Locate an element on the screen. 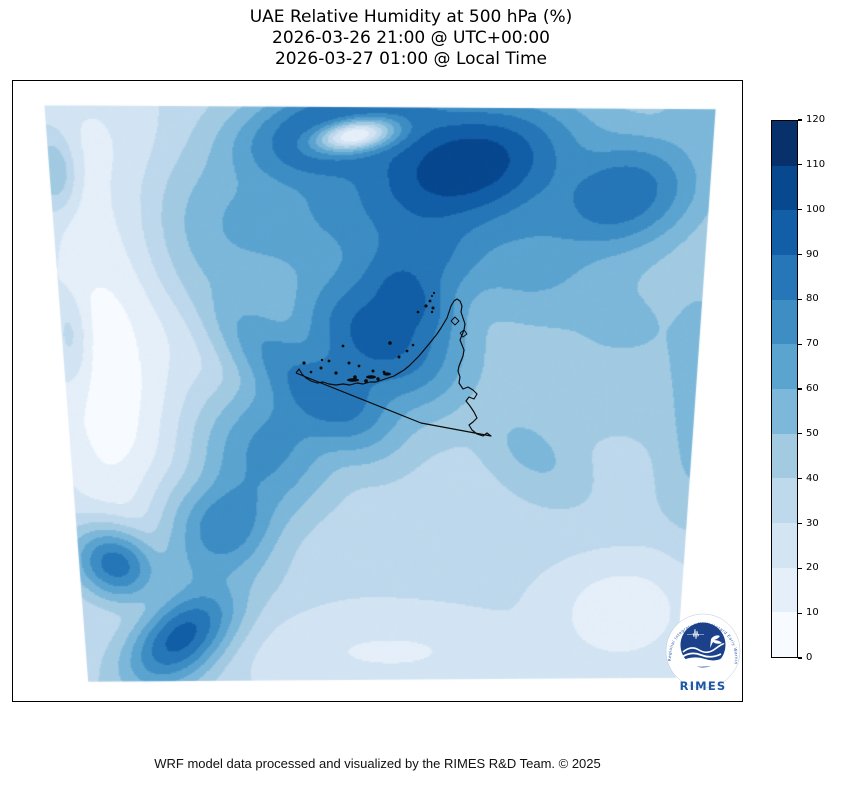 The height and width of the screenshot is (788, 844). colorbar-tick-label: 0 is located at coordinates (809, 657).